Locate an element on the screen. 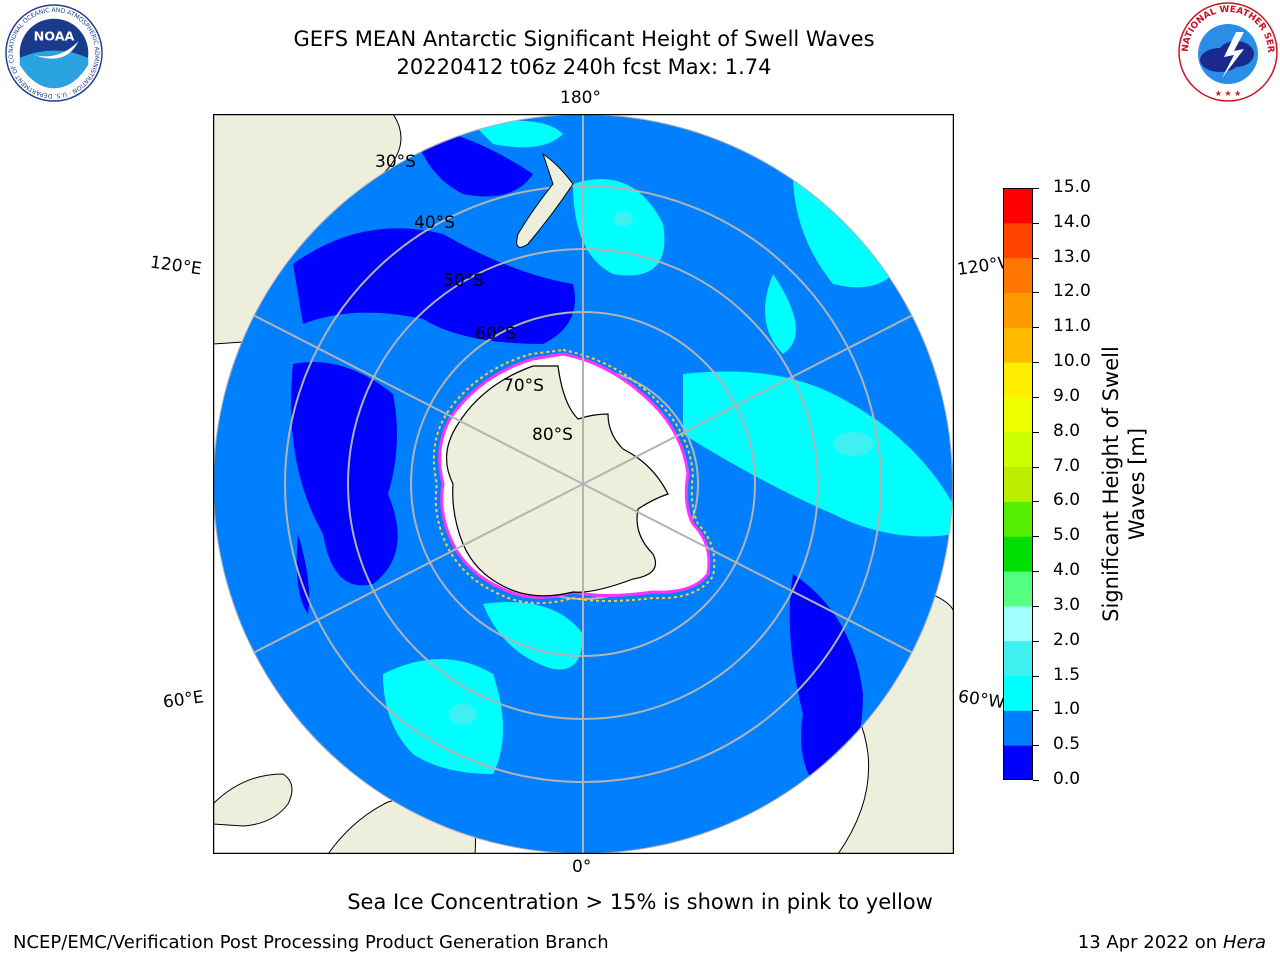 This screenshot has width=1280, height=960. colorbar-tick-label: 1.5 is located at coordinates (1067, 674).